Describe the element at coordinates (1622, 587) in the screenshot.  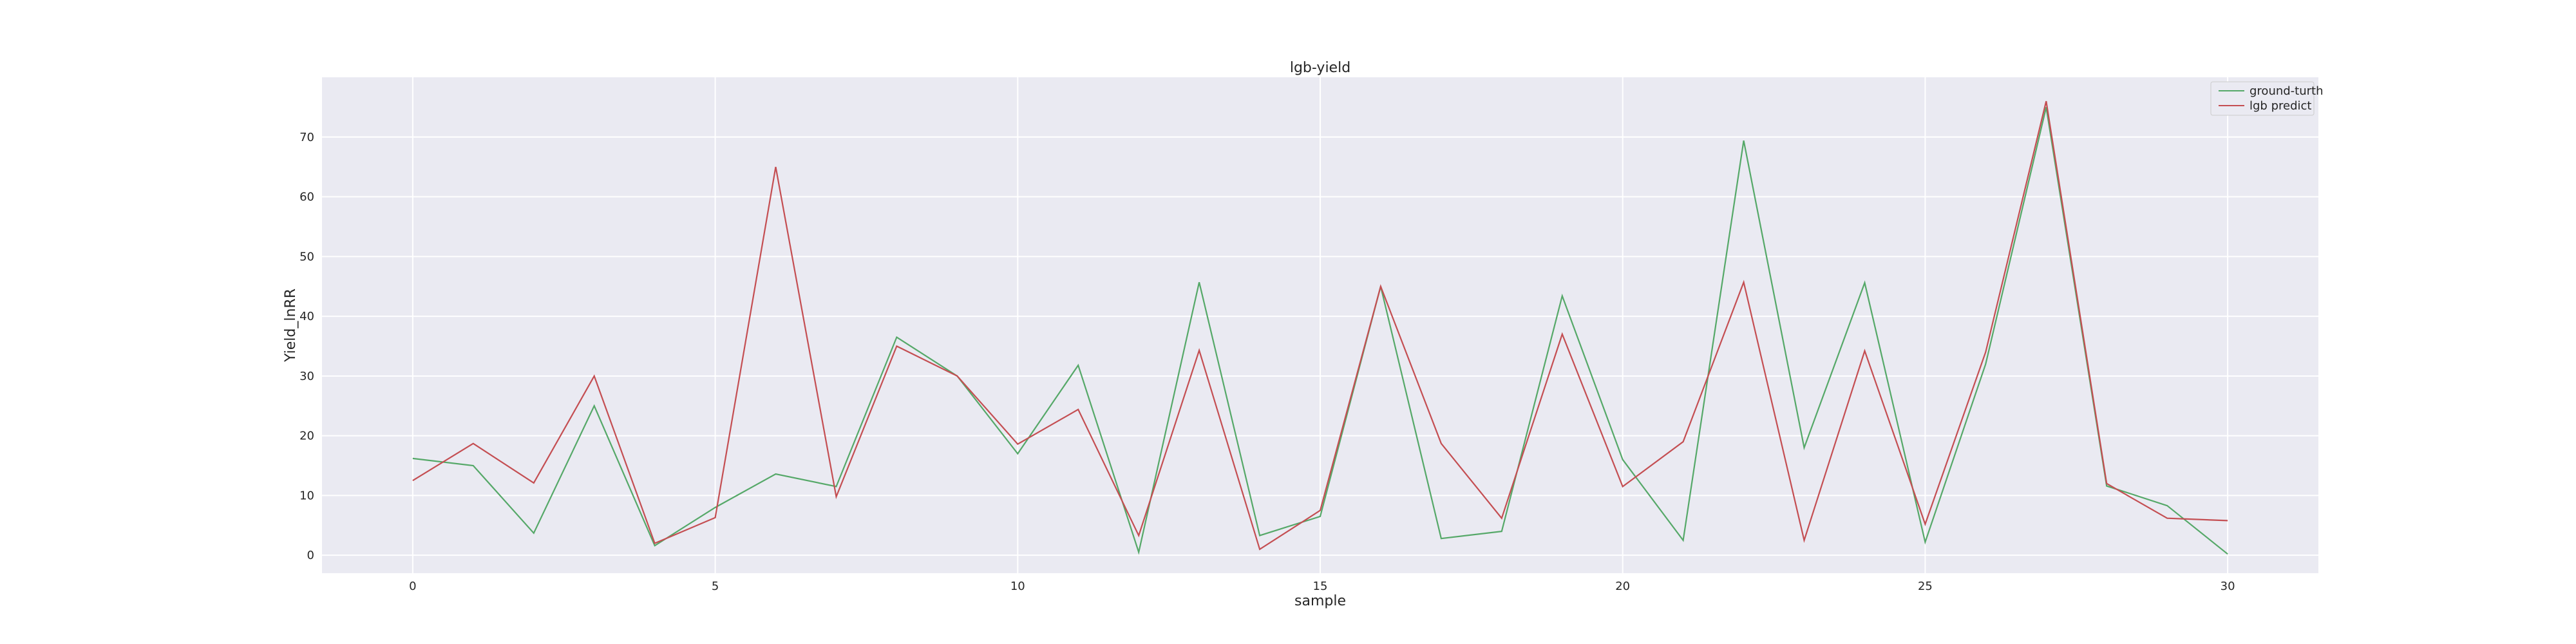
I see `x-tick-label: 20` at that location.